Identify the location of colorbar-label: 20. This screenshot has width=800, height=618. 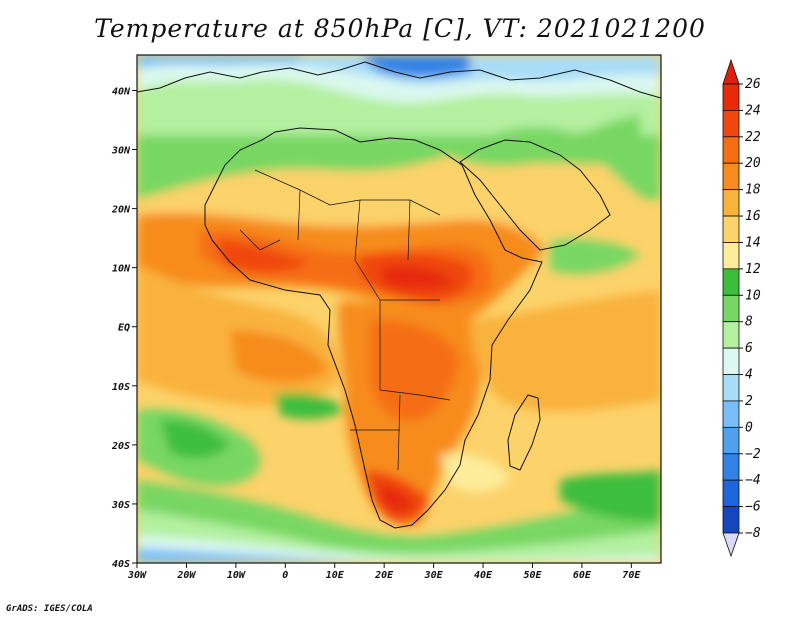
(753, 163).